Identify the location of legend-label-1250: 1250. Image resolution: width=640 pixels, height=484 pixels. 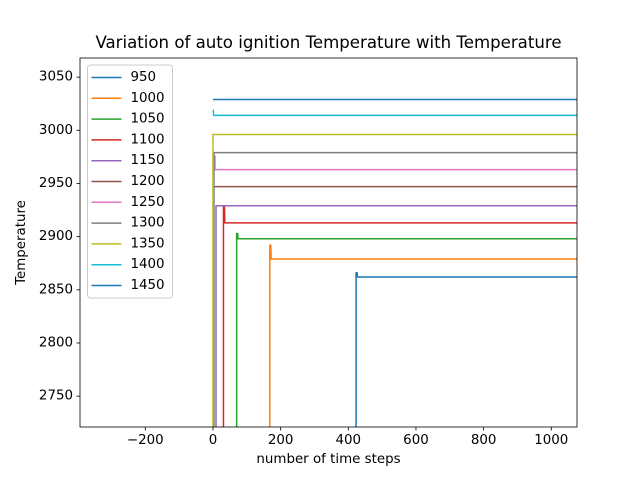
(148, 202).